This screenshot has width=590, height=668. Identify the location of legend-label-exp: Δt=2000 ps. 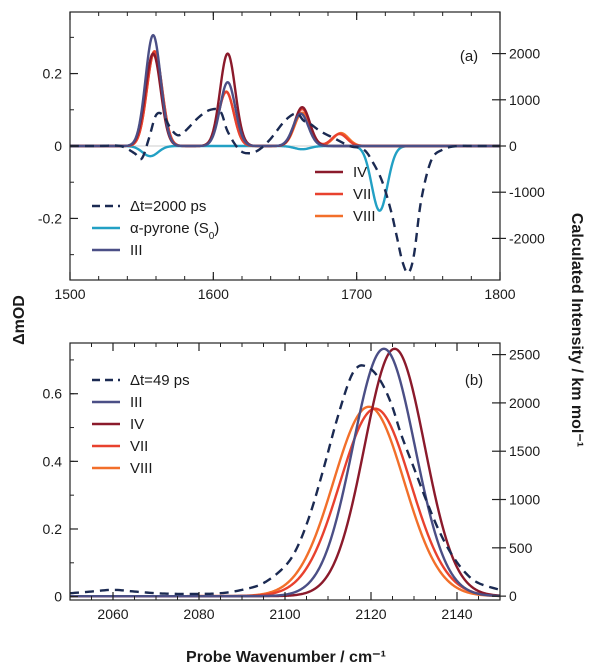
(168, 206).